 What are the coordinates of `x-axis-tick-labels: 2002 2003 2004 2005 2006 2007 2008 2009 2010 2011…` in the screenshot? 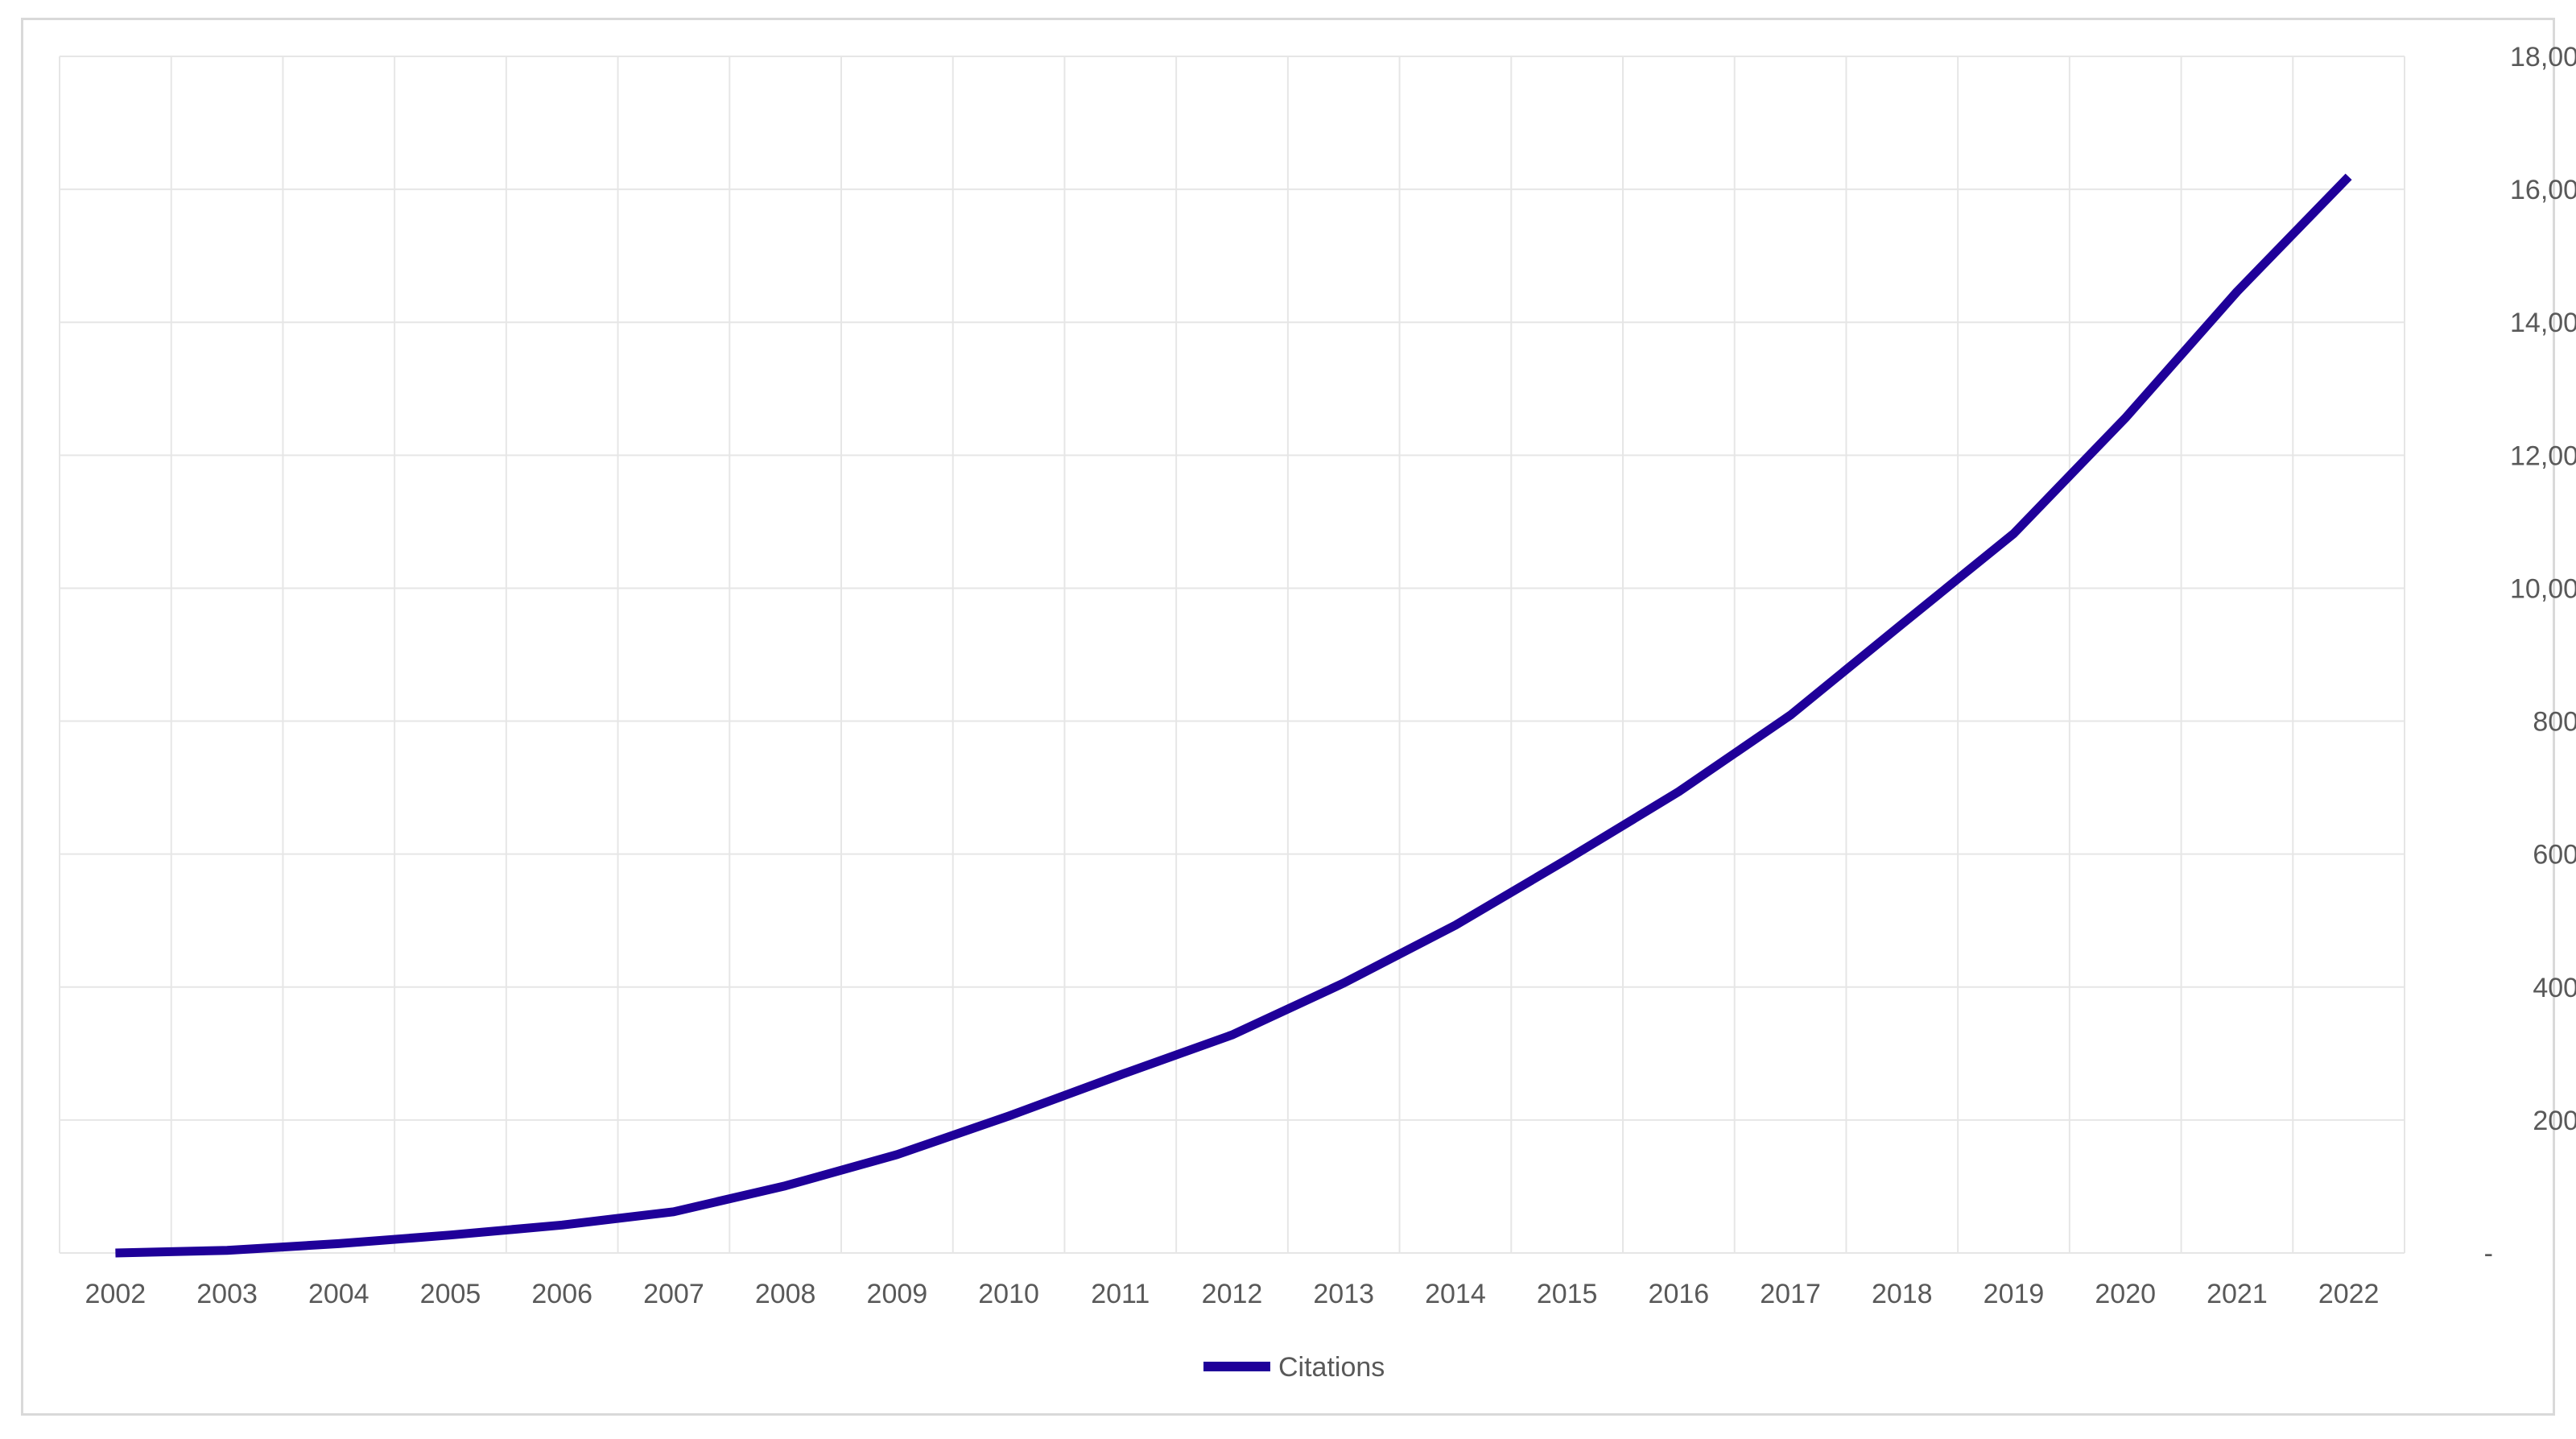 It's located at (1232, 1294).